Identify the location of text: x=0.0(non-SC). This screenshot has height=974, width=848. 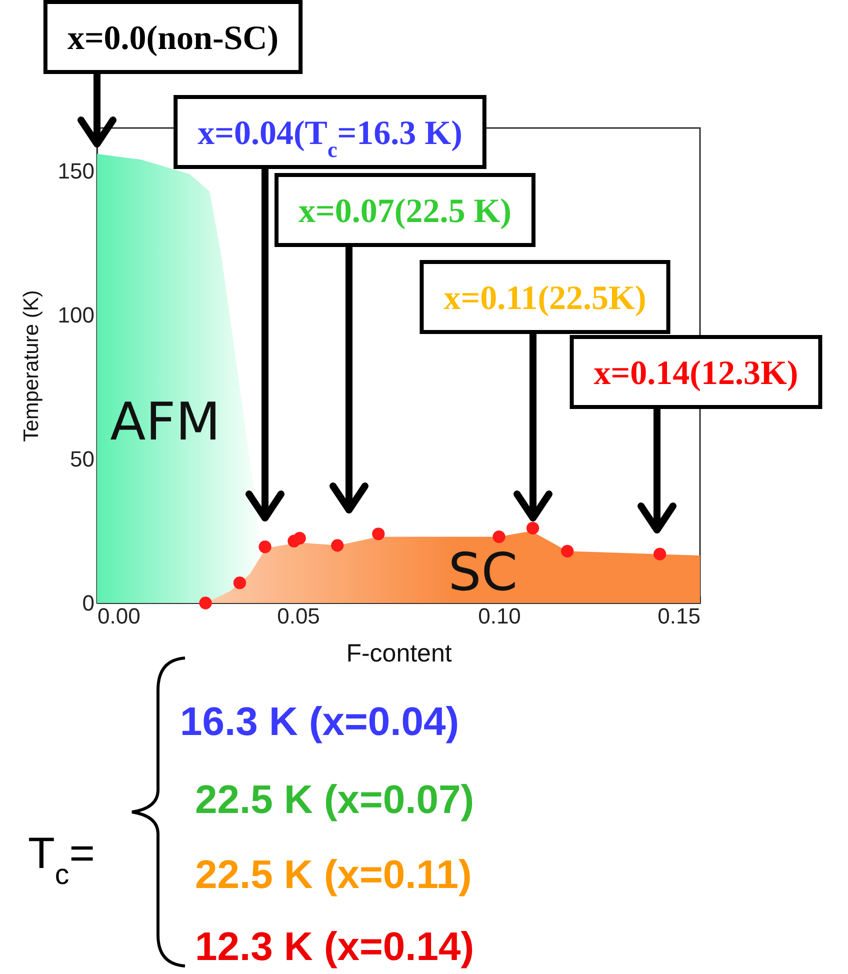
(173, 38).